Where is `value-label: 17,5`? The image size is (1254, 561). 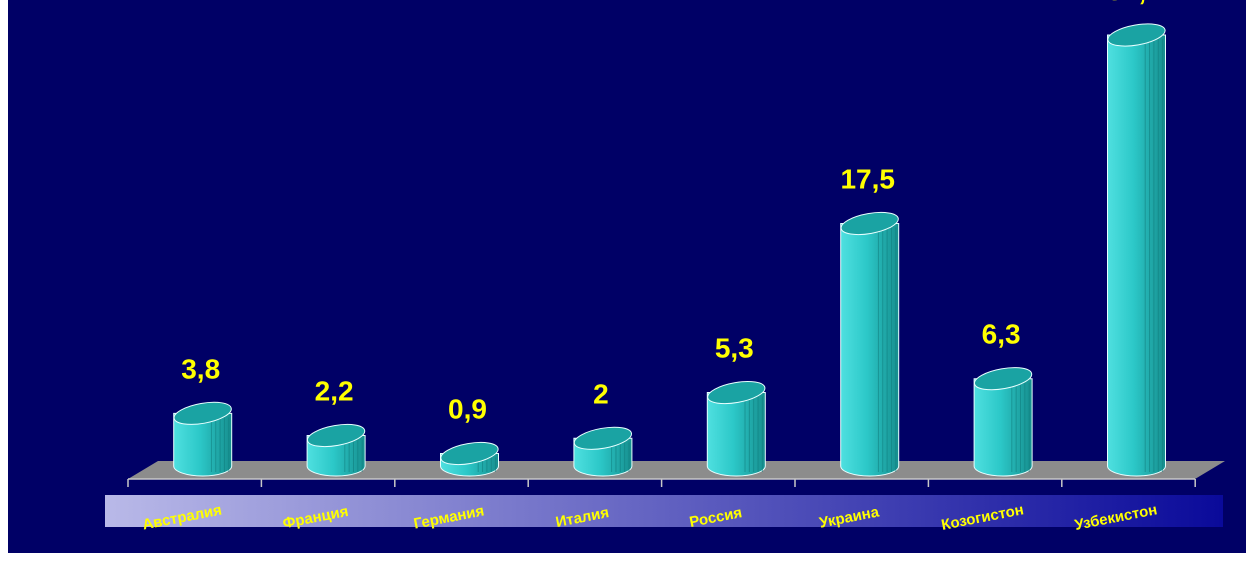 value-label: 17,5 is located at coordinates (867, 178).